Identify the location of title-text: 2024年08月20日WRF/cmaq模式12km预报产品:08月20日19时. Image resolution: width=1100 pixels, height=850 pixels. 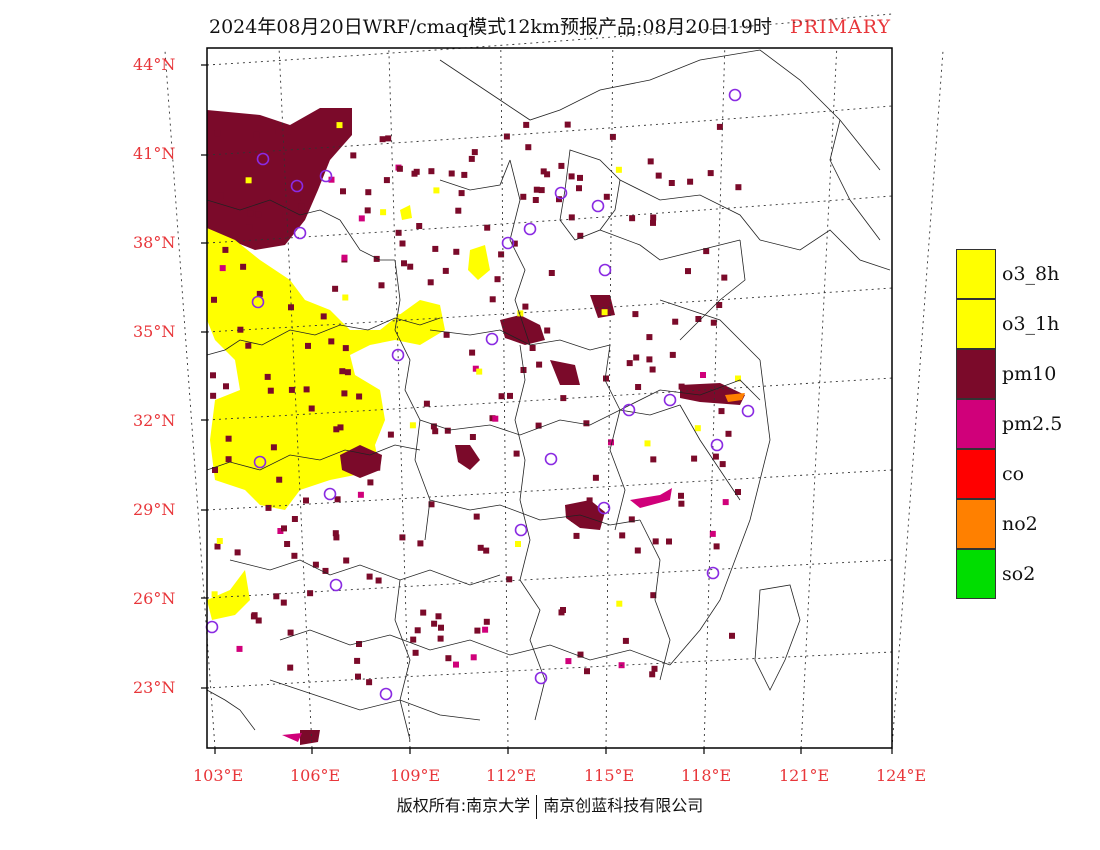
(490, 27).